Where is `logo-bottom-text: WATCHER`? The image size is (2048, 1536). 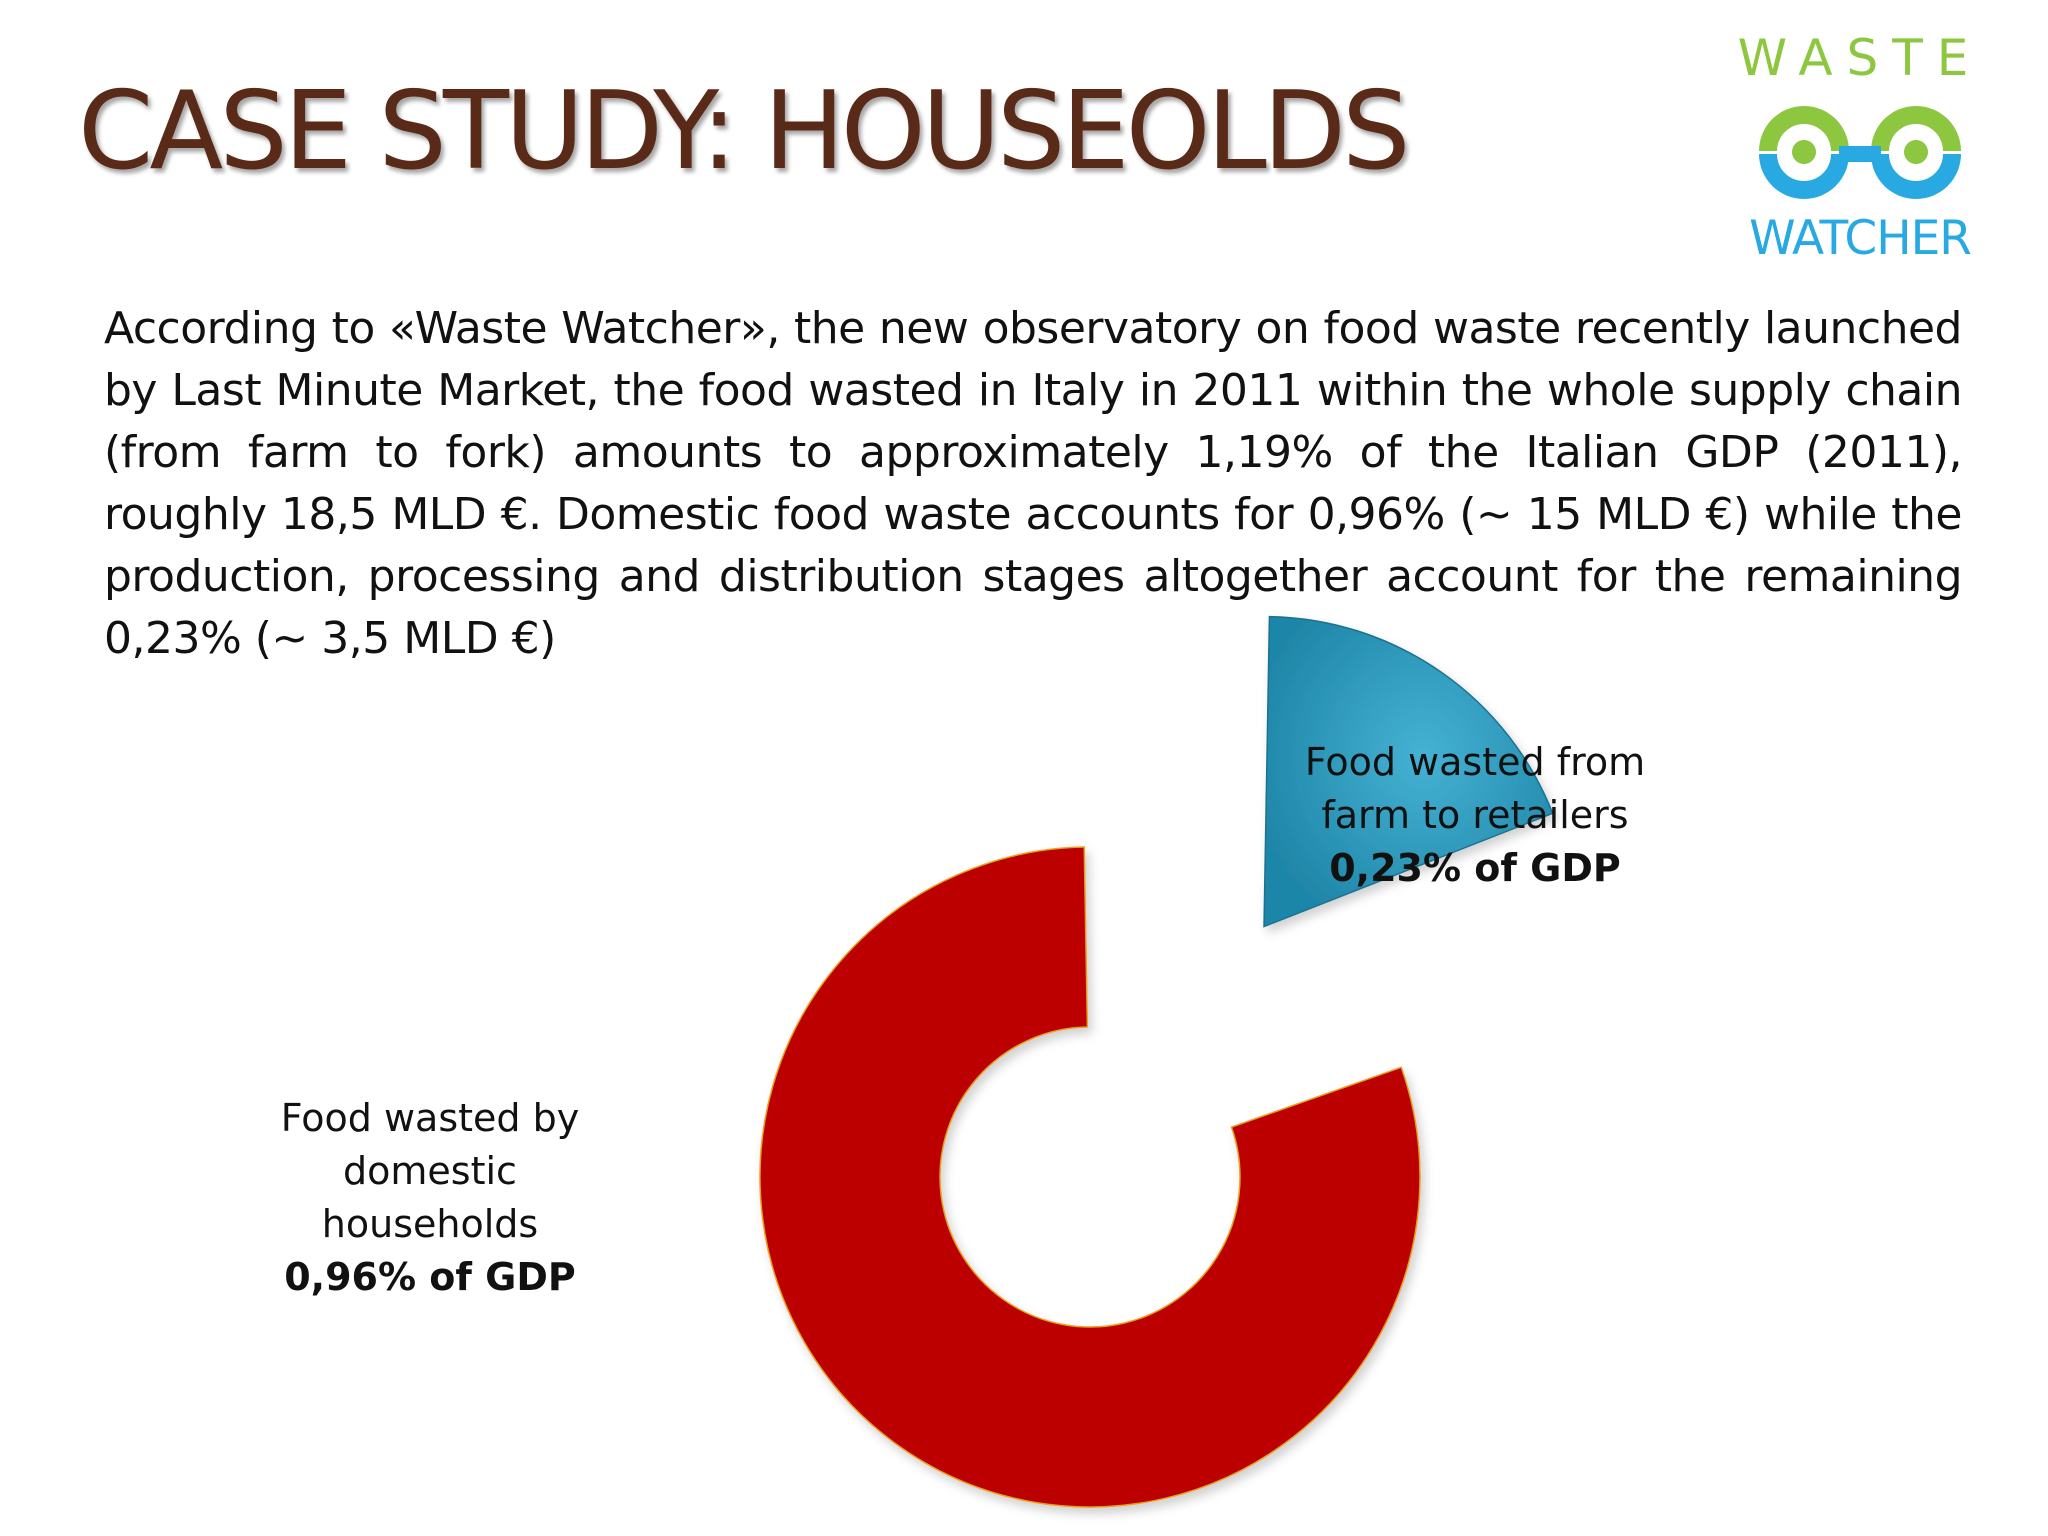
logo-bottom-text: WATCHER is located at coordinates (1860, 238).